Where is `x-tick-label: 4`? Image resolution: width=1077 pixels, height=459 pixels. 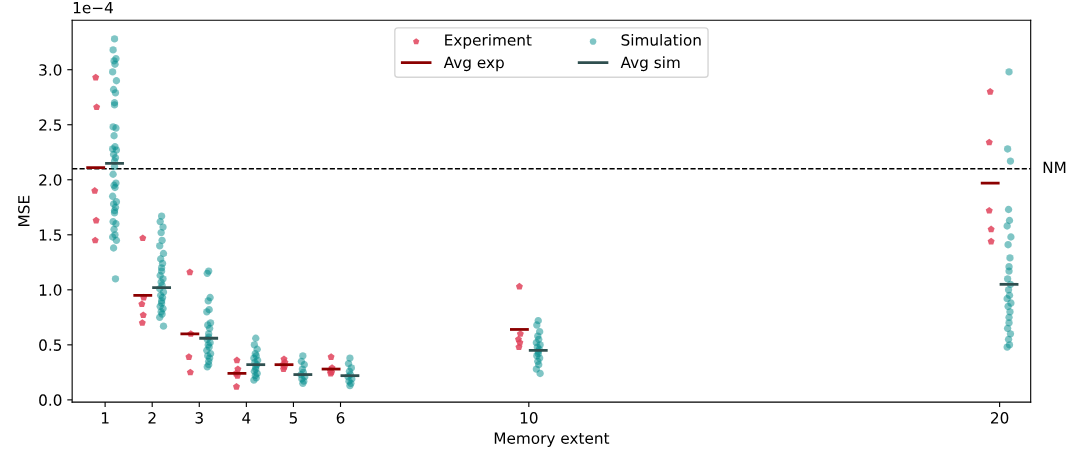
x-tick-label: 4 is located at coordinates (246, 418).